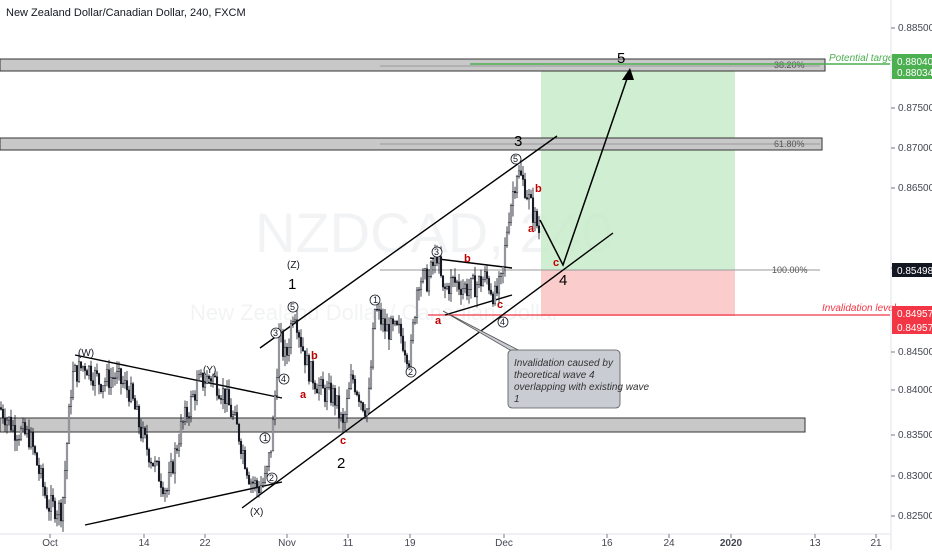 The image size is (932, 555). What do you see at coordinates (437, 252) in the screenshot?
I see `circled-3-b` at bounding box center [437, 252].